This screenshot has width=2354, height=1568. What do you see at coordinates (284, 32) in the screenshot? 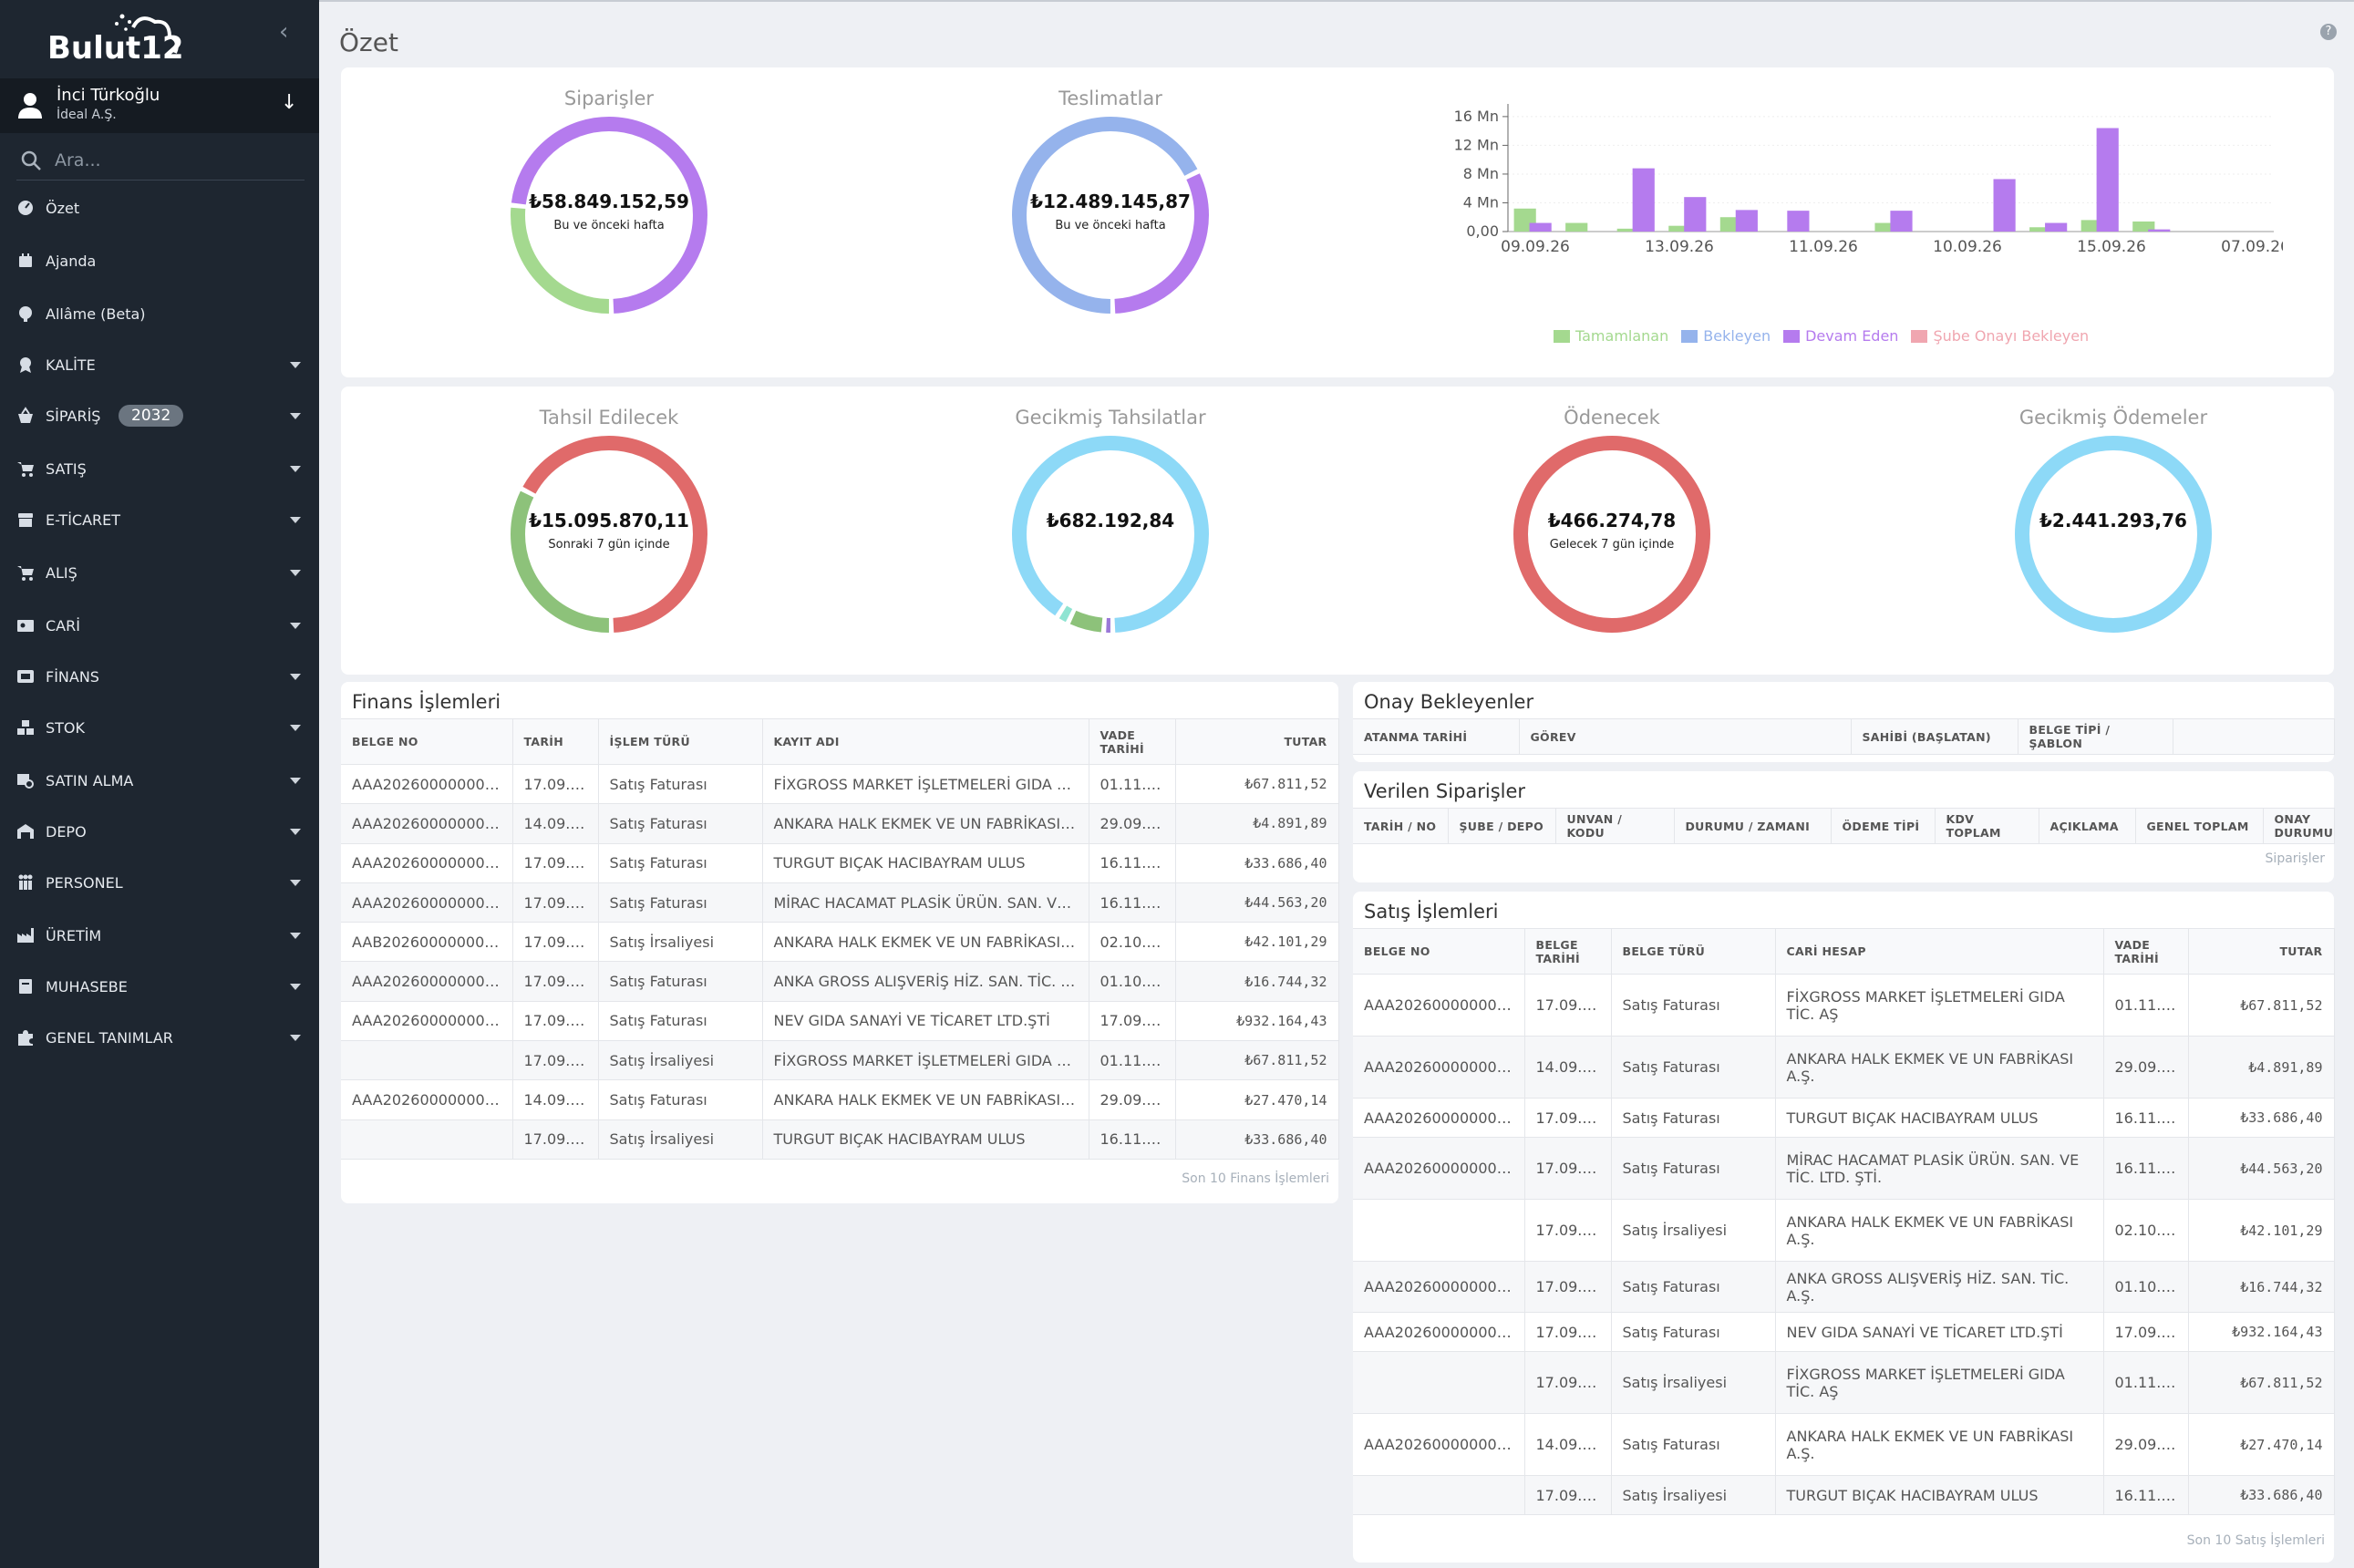
I see `collapse-sidebar-icon: ‹` at bounding box center [284, 32].